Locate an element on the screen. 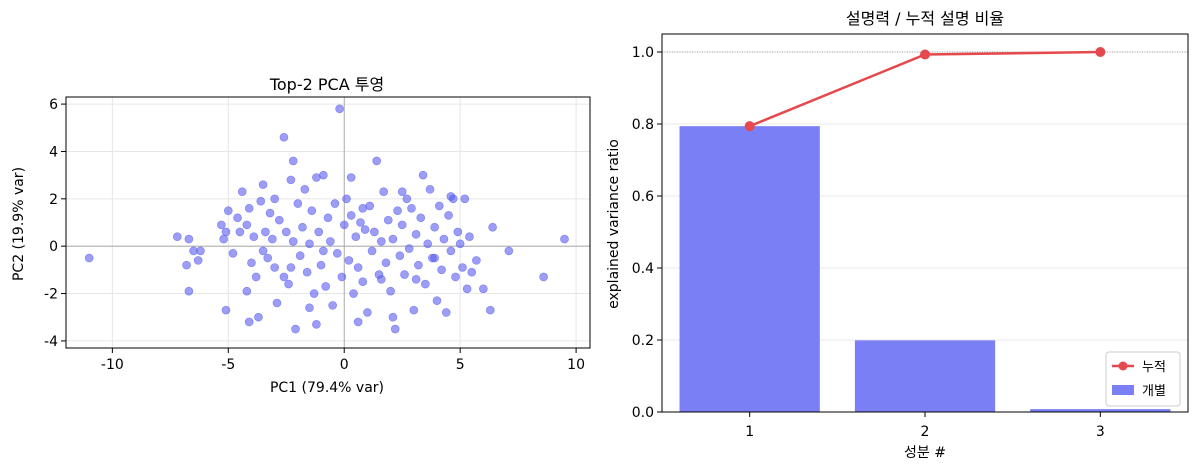  bar-x-axis-label: 성분 # is located at coordinates (925, 453).